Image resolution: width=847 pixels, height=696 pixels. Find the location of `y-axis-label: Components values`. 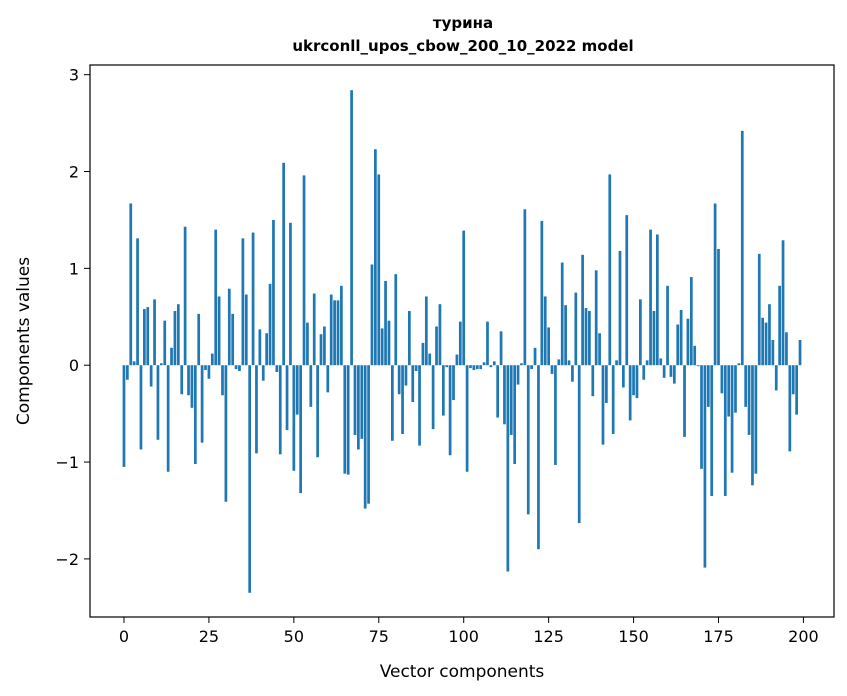

y-axis-label: Components values is located at coordinates (24, 341).